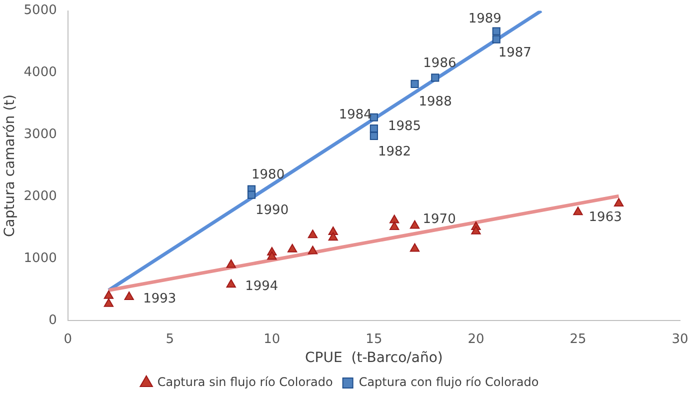 This screenshot has height=399, width=700. What do you see at coordinates (605, 217) in the screenshot?
I see `annotation: 1963` at bounding box center [605, 217].